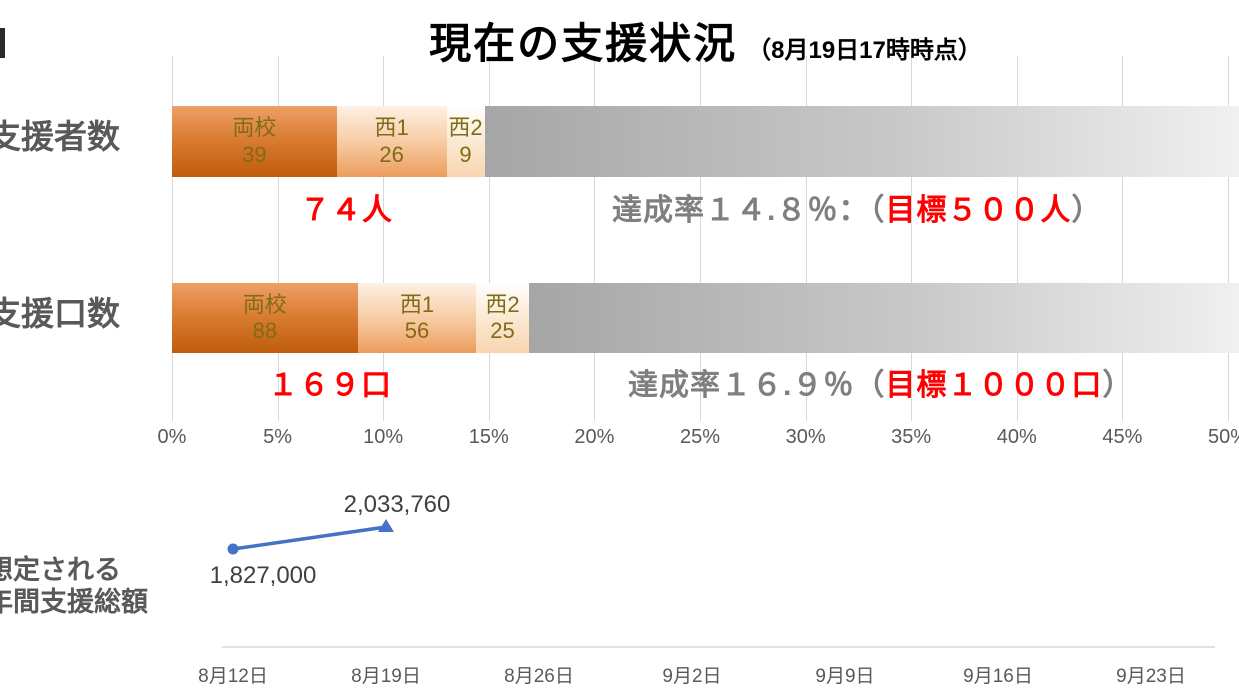  Describe the element at coordinates (2, 43) in the screenshot. I see `clipped-edge-artifact` at that location.